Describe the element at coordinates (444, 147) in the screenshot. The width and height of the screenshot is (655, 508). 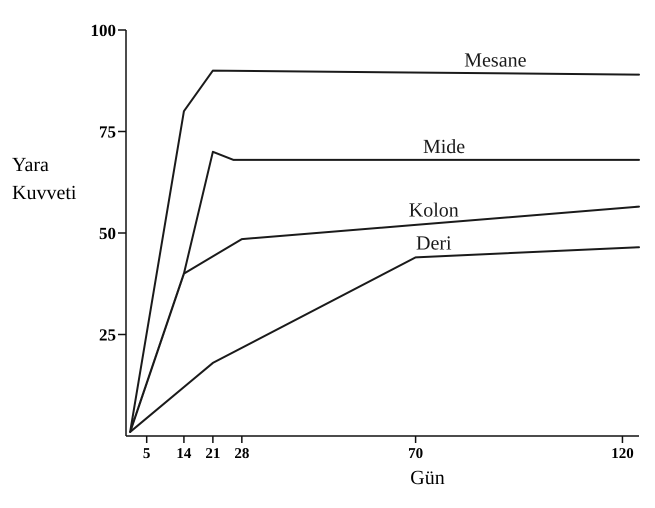
I see `series-label: Mide` at that location.